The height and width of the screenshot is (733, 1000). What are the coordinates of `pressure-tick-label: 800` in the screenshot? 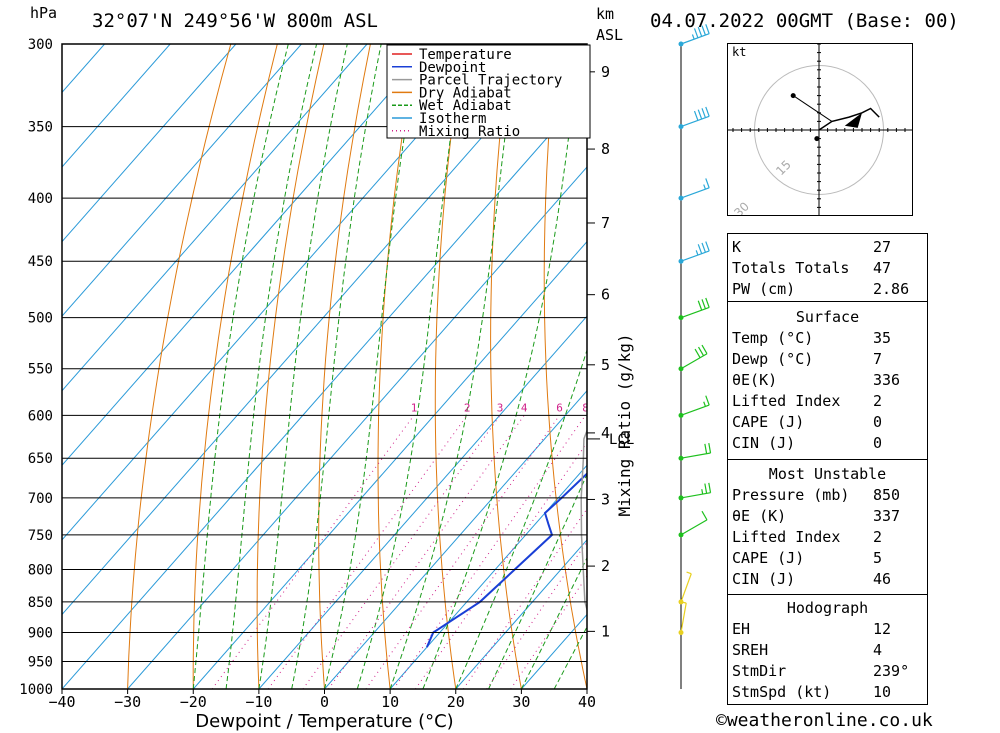 It's located at (40, 570).